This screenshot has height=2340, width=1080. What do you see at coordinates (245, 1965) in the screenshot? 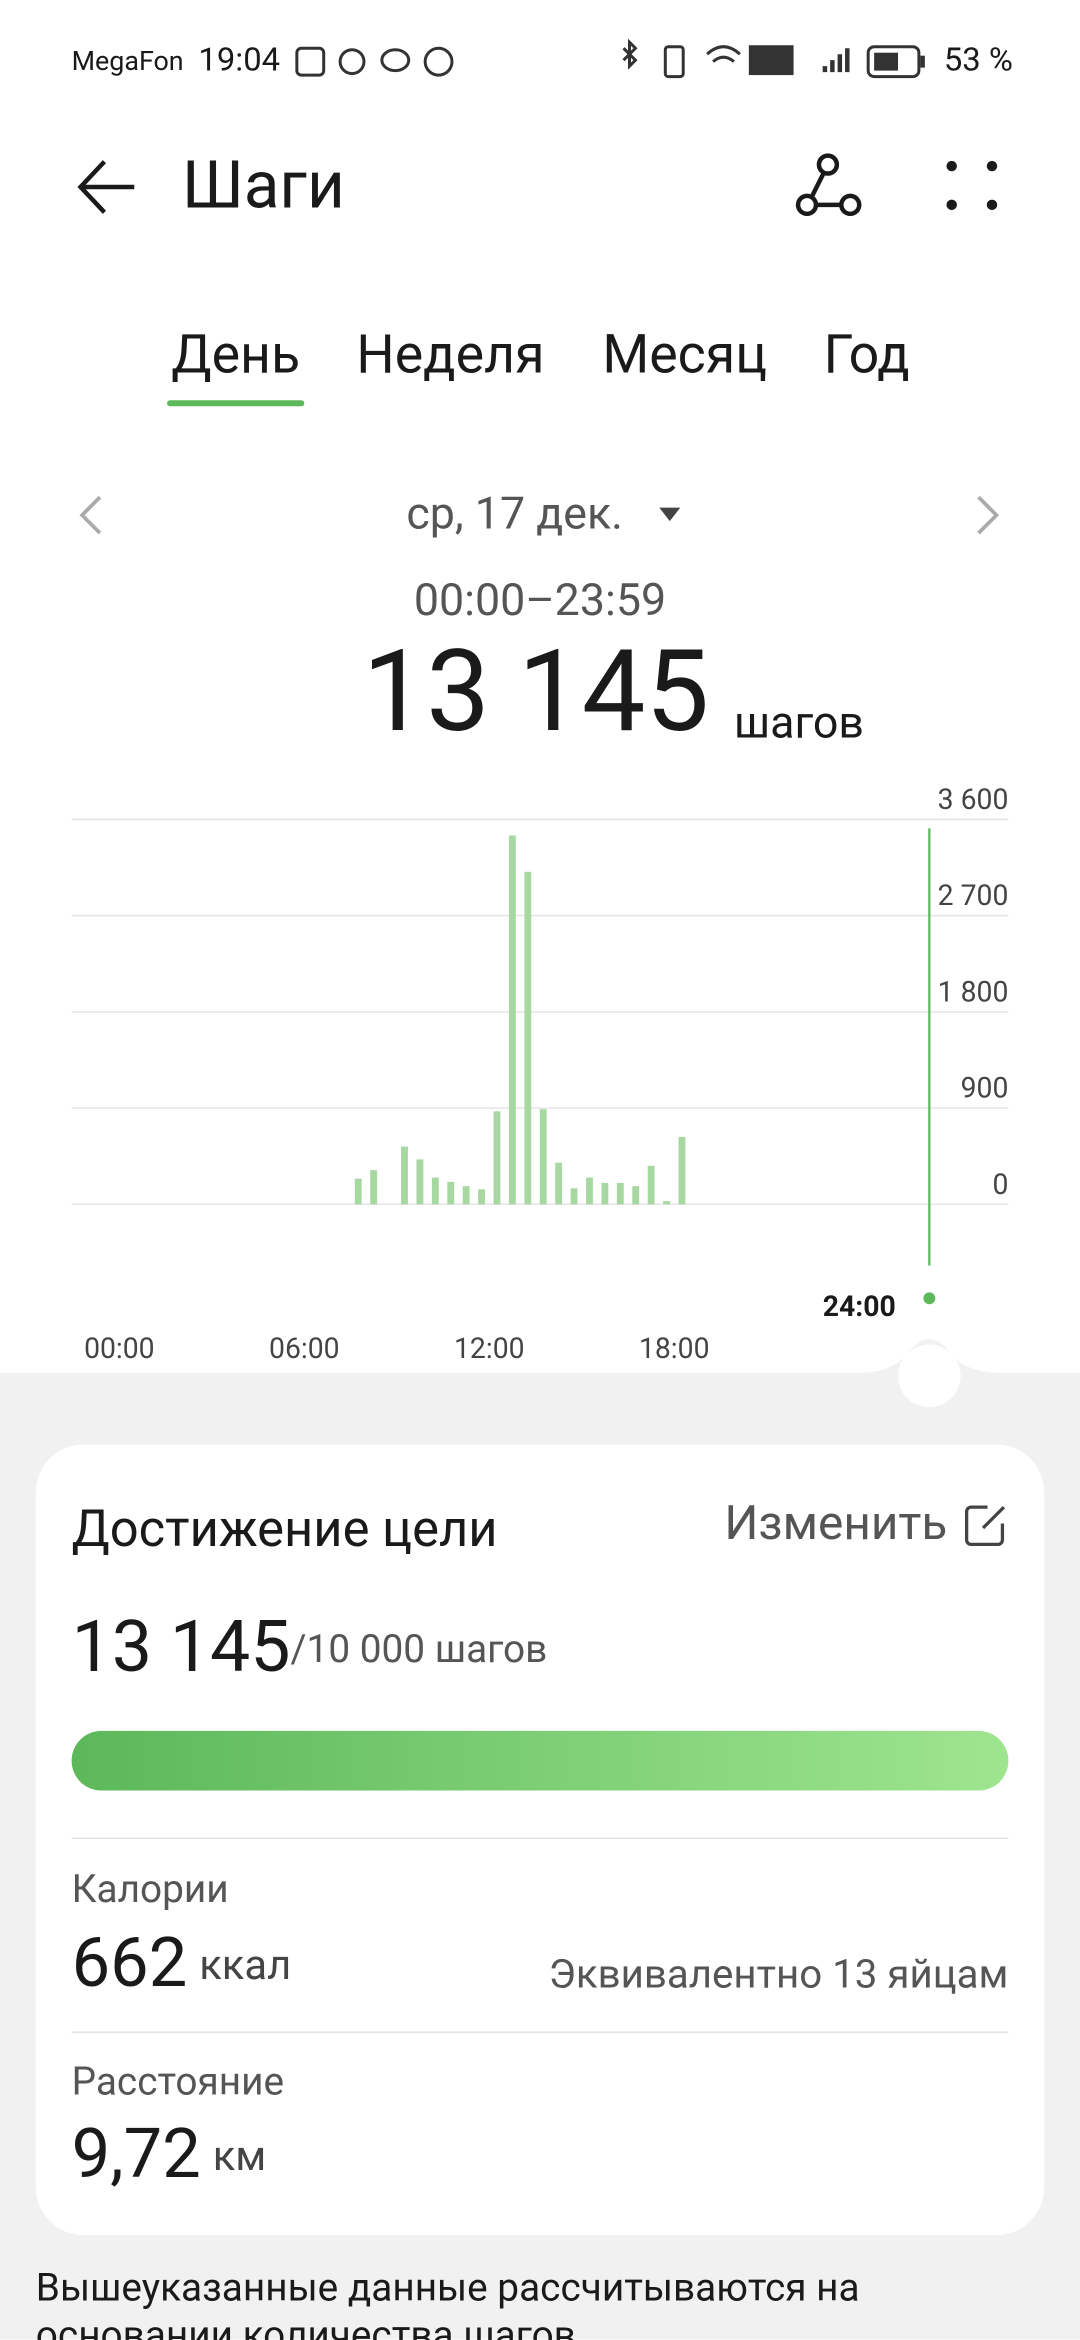
I see `calories-unit: ккал` at bounding box center [245, 1965].